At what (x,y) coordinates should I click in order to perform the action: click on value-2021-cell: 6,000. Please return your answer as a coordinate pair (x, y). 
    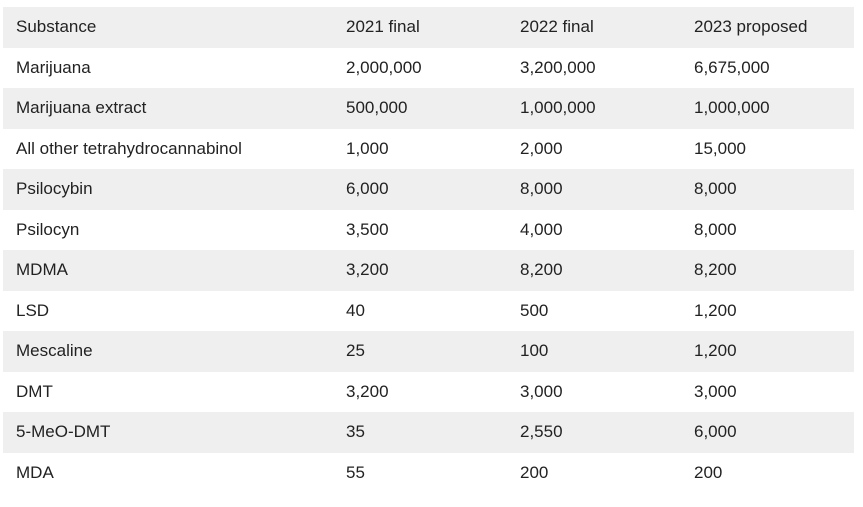
    Looking at the image, I should click on (367, 189).